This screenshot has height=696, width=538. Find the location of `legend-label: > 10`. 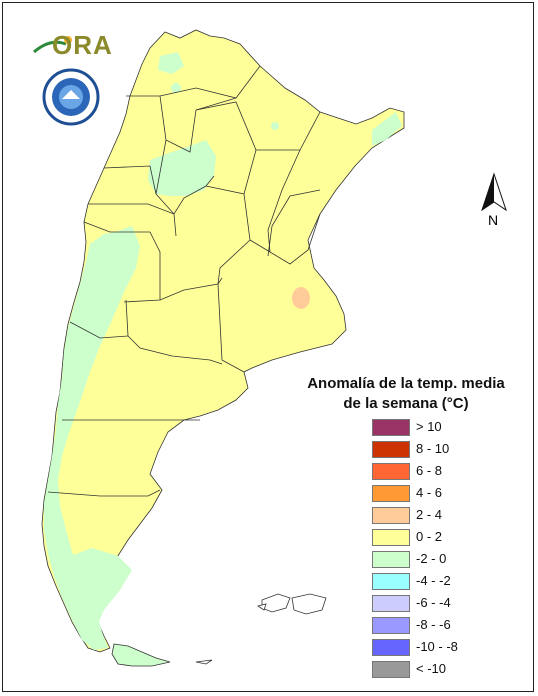

legend-label: > 10 is located at coordinates (429, 426).